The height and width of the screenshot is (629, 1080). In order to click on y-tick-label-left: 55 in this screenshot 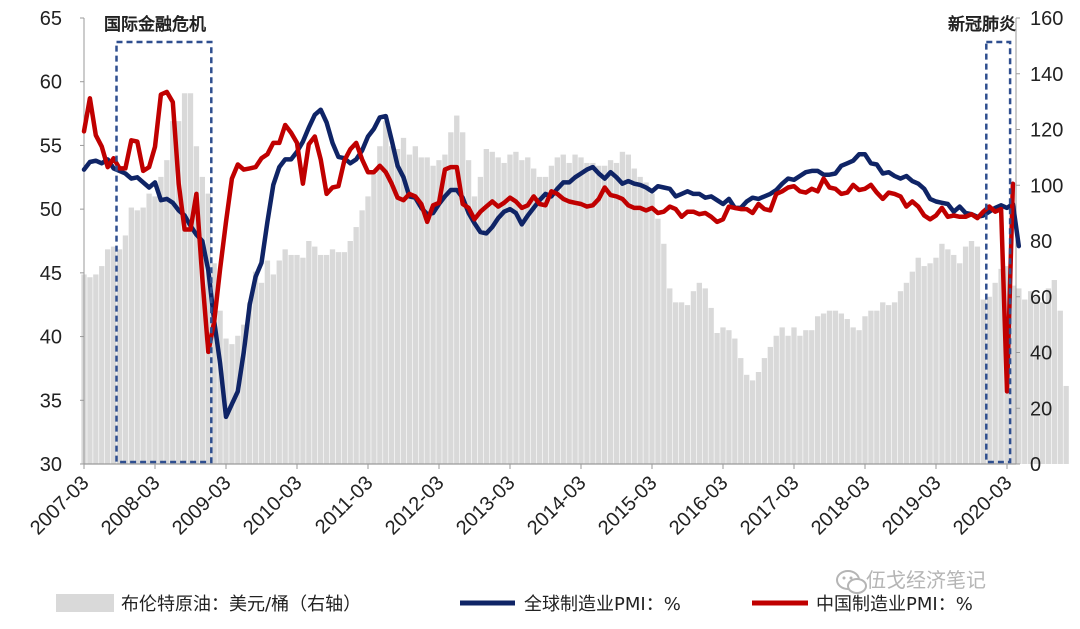, I will do `click(51, 146)`.